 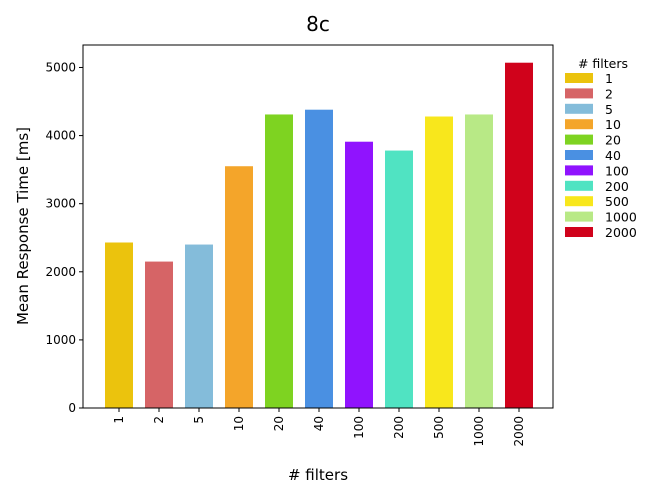 I want to click on x-tick-label: 500, so click(x=439, y=427).